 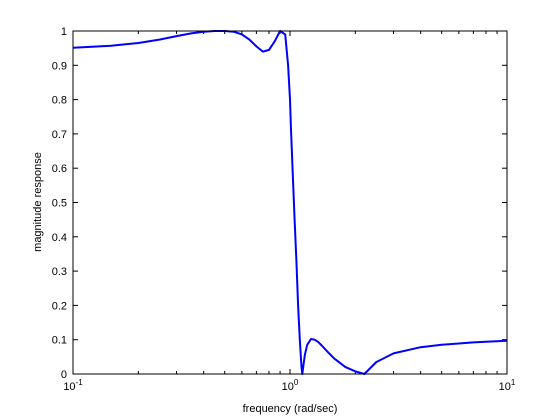 I want to click on y-tick-label: 0.1, so click(x=59, y=341).